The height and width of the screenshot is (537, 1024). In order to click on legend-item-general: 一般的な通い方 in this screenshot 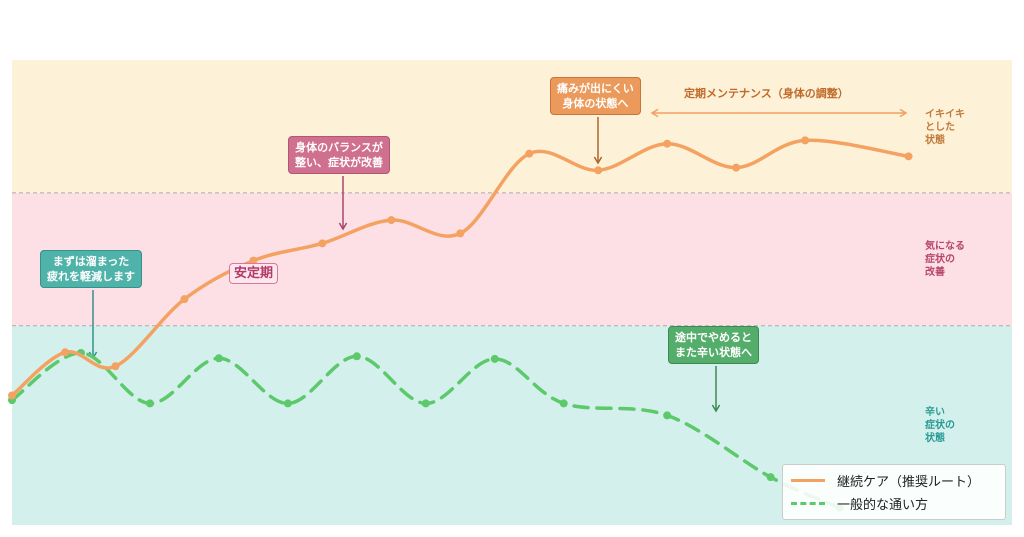, I will do `click(859, 503)`.